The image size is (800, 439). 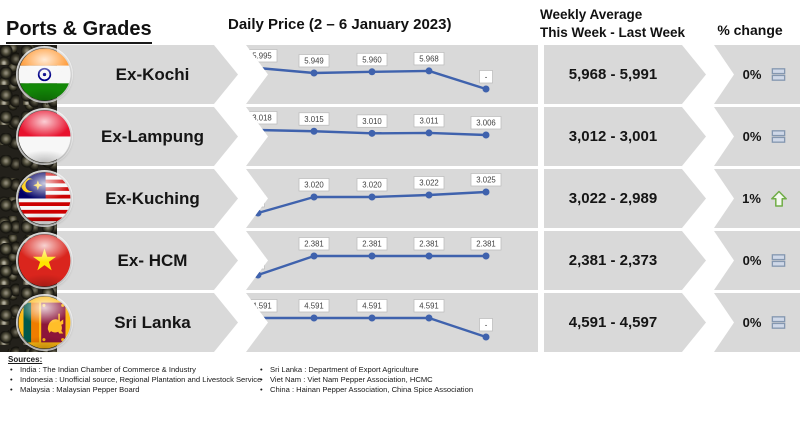 I want to click on pct-change-value: 1%, so click(x=751, y=198).